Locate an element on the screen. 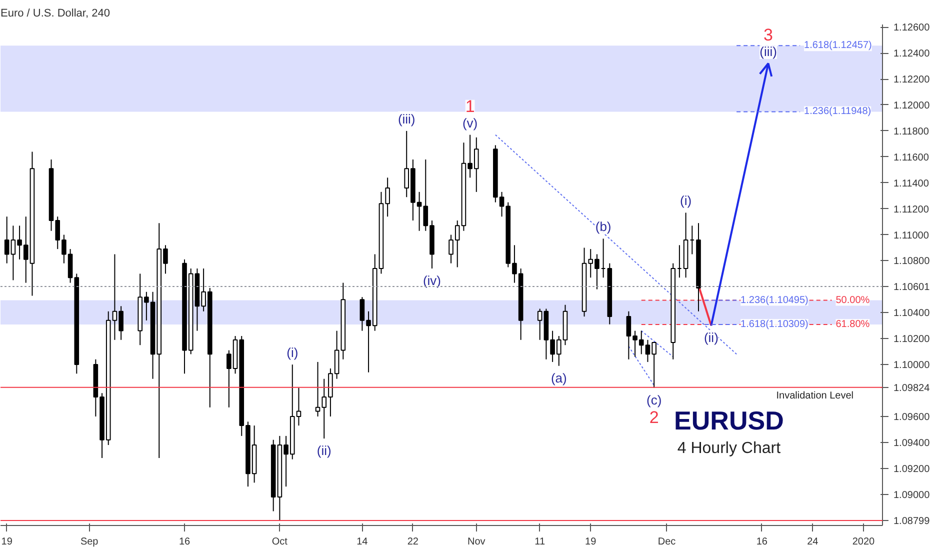 The height and width of the screenshot is (550, 932). y-tick-label: 1.09400 is located at coordinates (912, 443).